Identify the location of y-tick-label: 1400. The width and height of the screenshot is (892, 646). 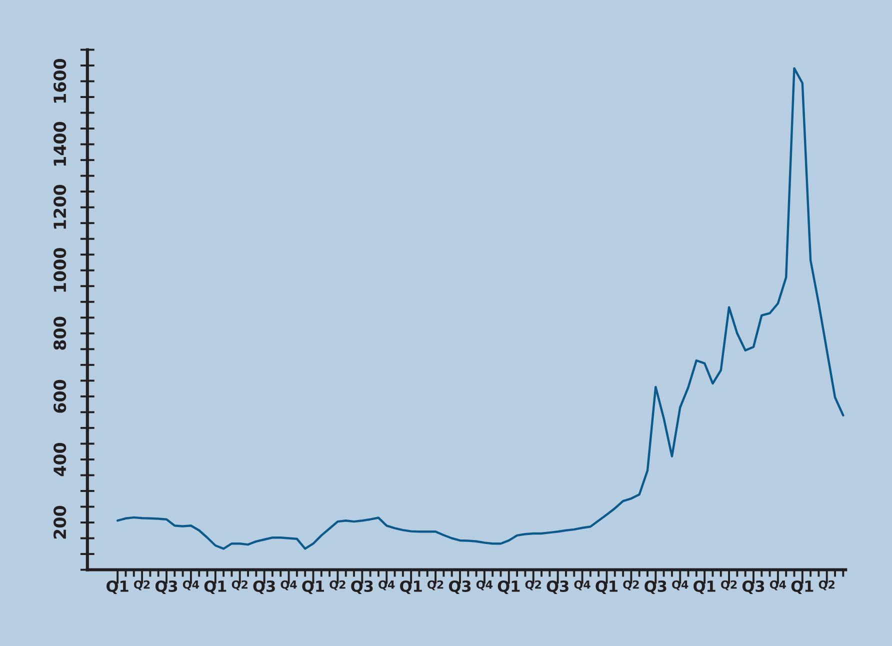
(60, 144).